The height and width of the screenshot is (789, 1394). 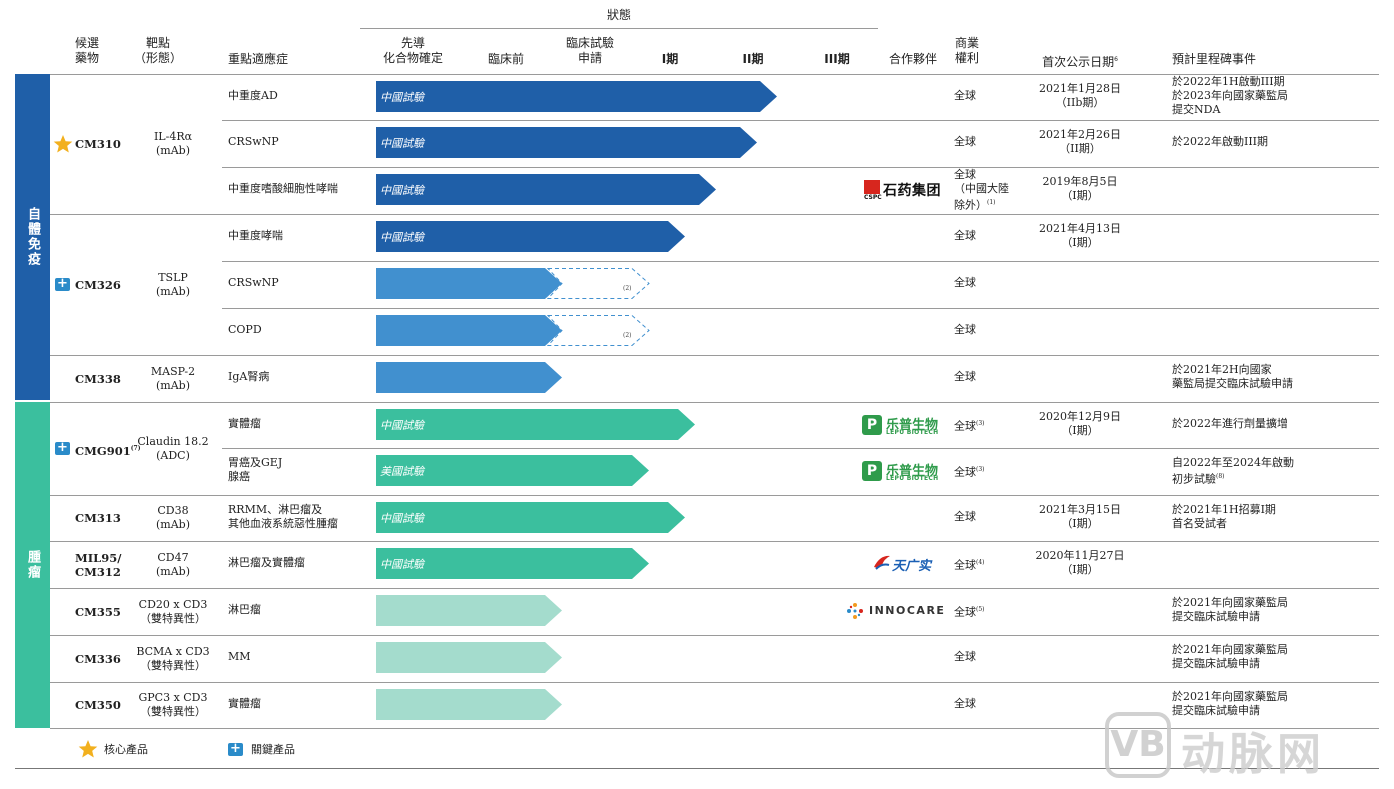 I want to click on drug-code: CM355, so click(x=110, y=612).